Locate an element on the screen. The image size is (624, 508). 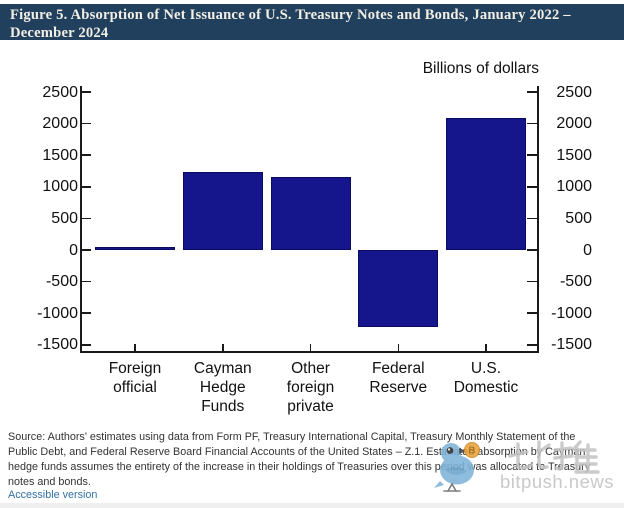
left-axis-line is located at coordinates (81, 219).